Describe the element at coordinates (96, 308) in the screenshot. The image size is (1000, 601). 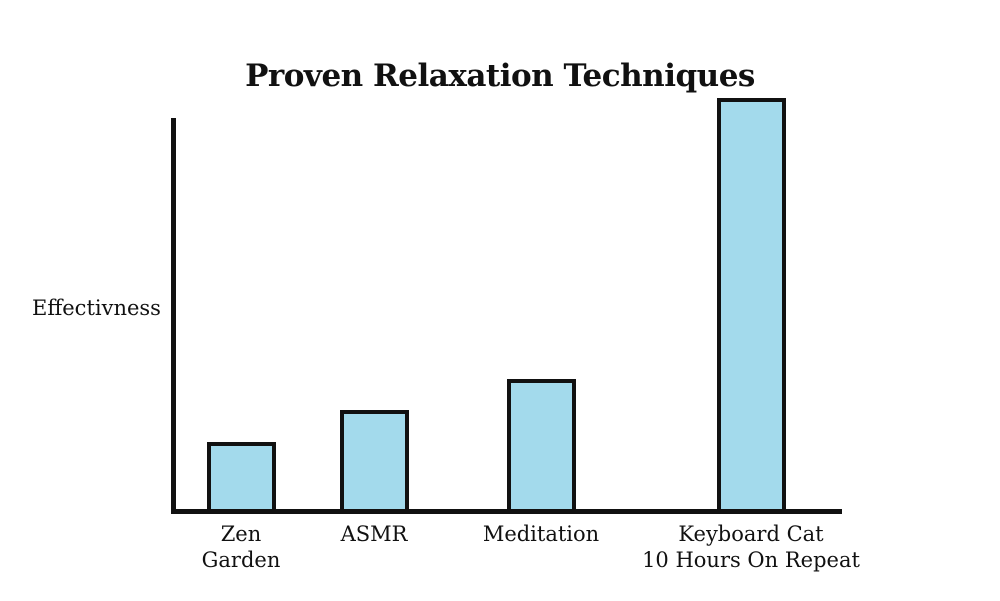
I see `y-axis-label: Effectivness` at that location.